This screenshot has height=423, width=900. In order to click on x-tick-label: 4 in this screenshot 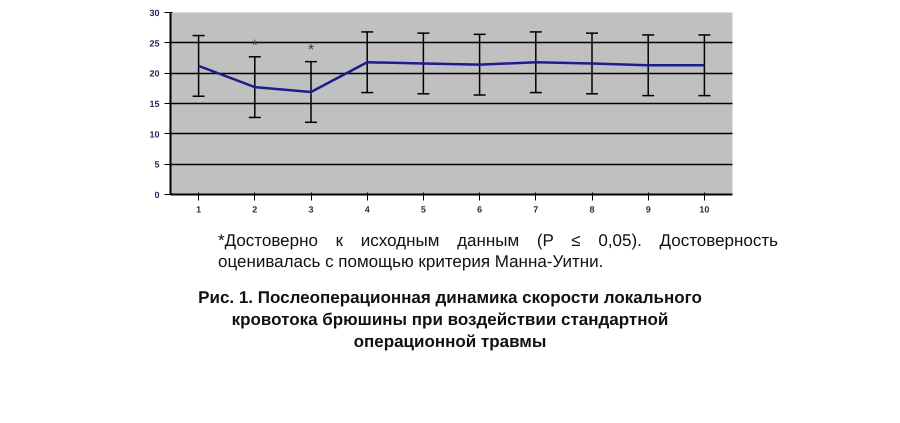, I will do `click(367, 209)`.